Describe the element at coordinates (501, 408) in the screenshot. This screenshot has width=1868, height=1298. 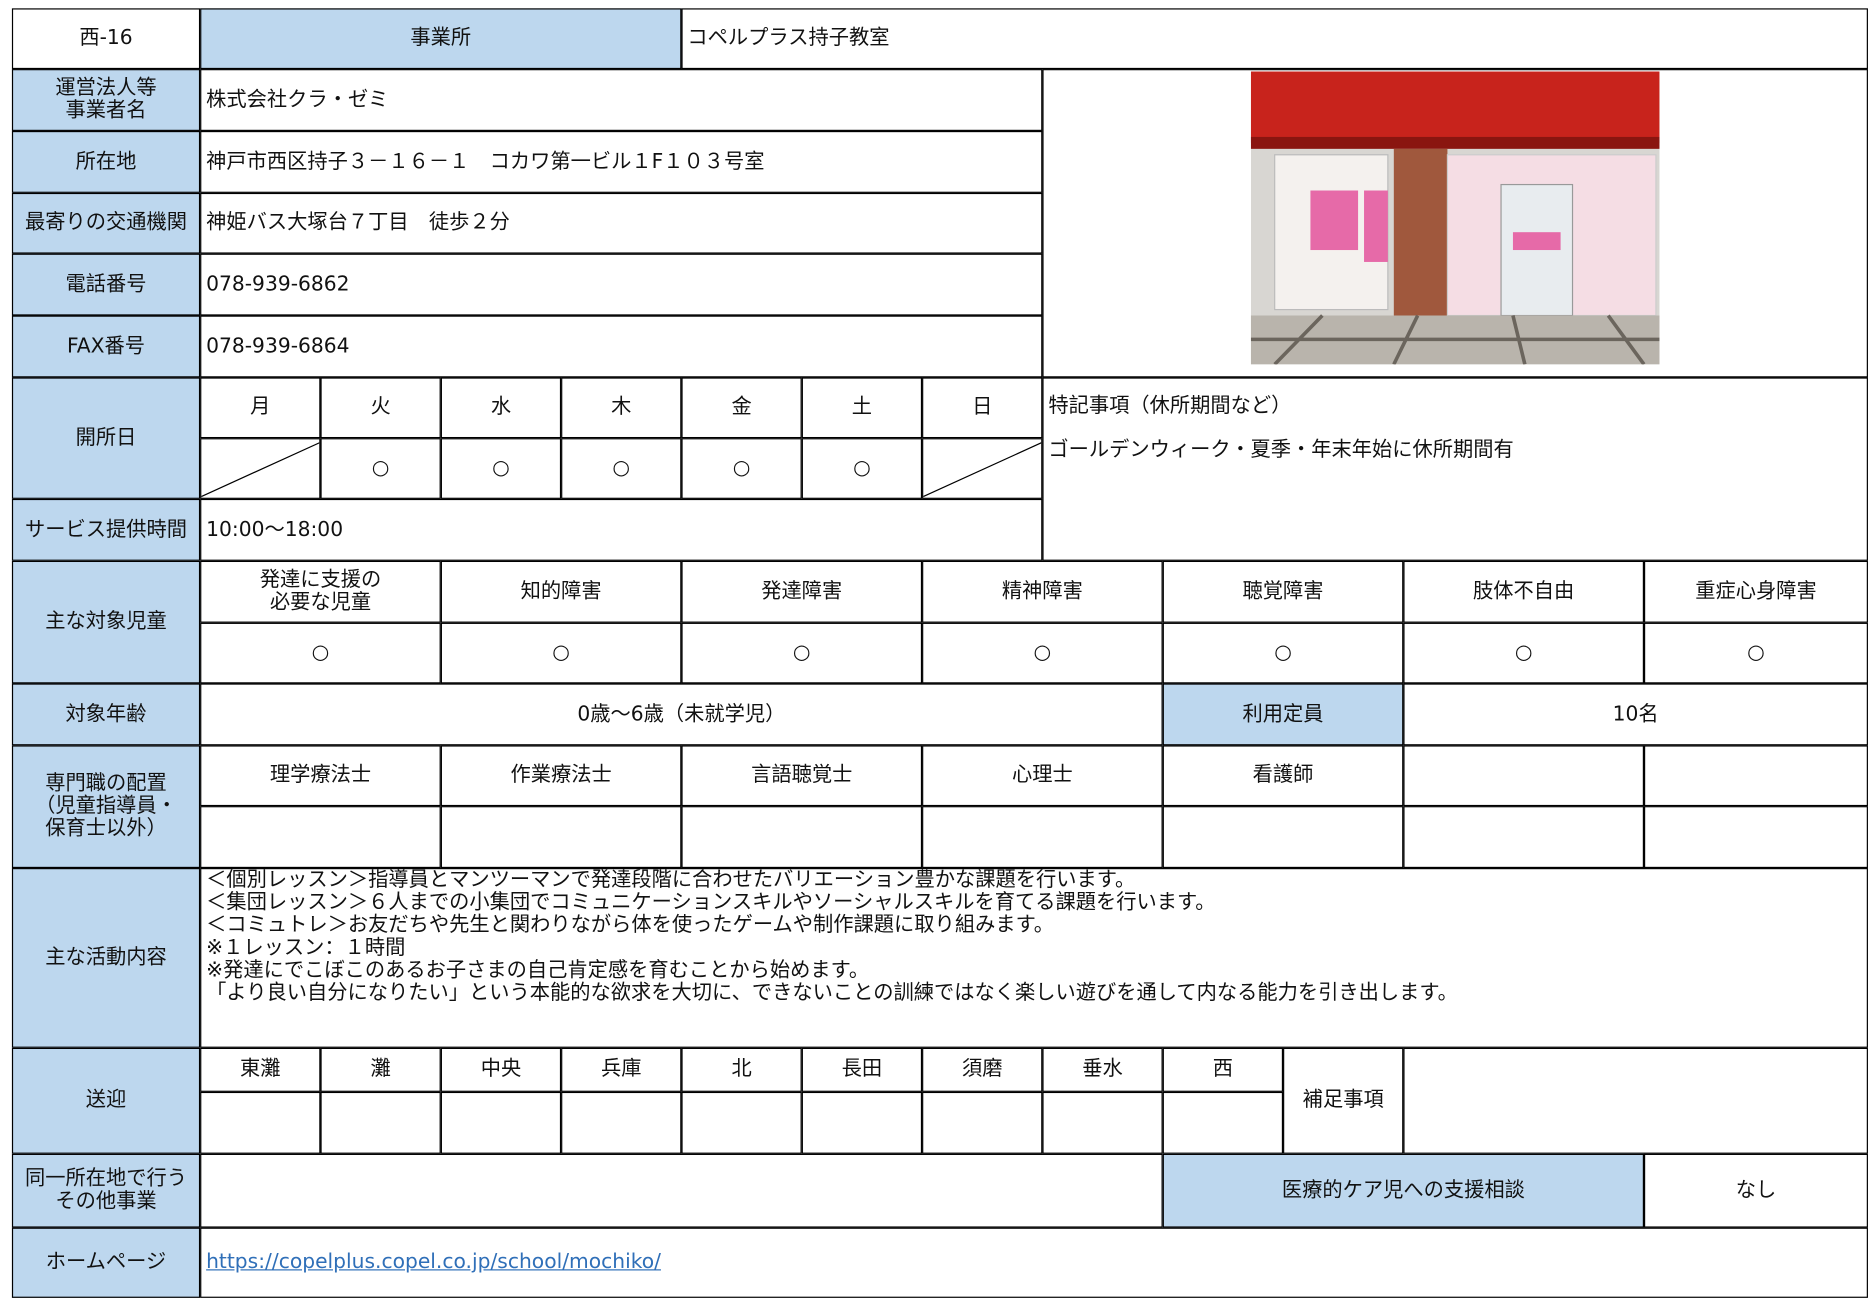
I see `day-header: 水` at that location.